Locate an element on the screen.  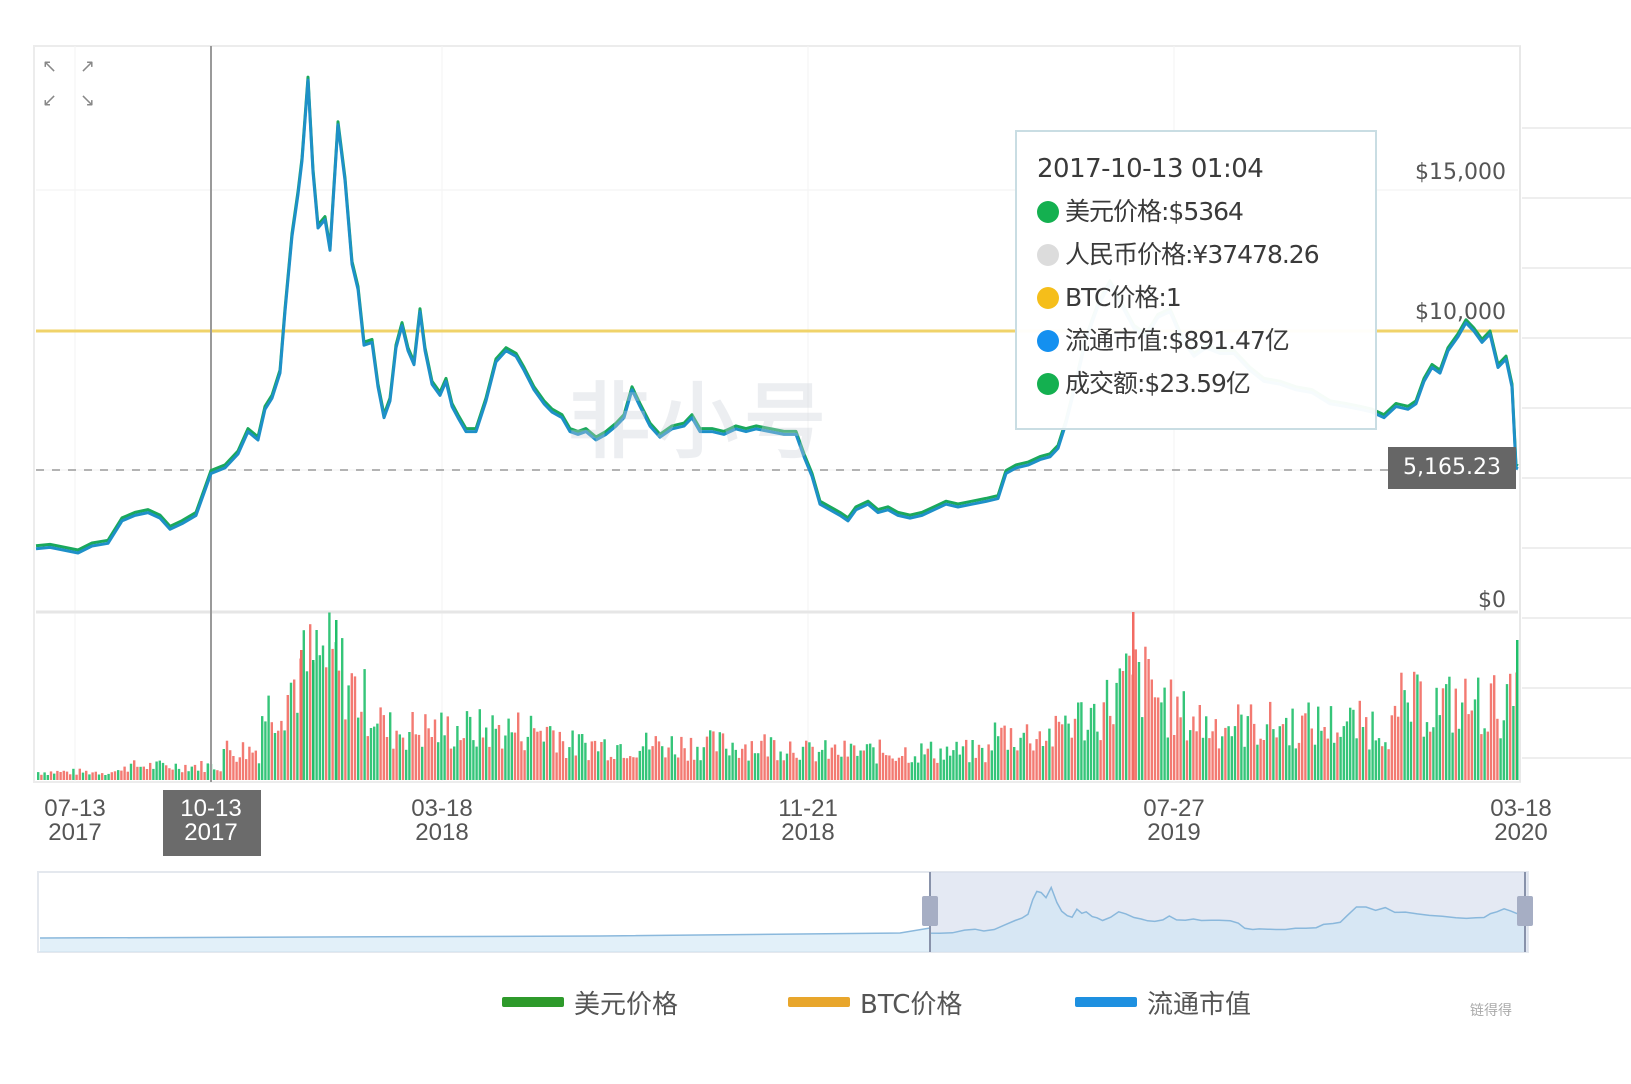
tooltip-row-label: 美元价格:$5364 is located at coordinates (1154, 211).